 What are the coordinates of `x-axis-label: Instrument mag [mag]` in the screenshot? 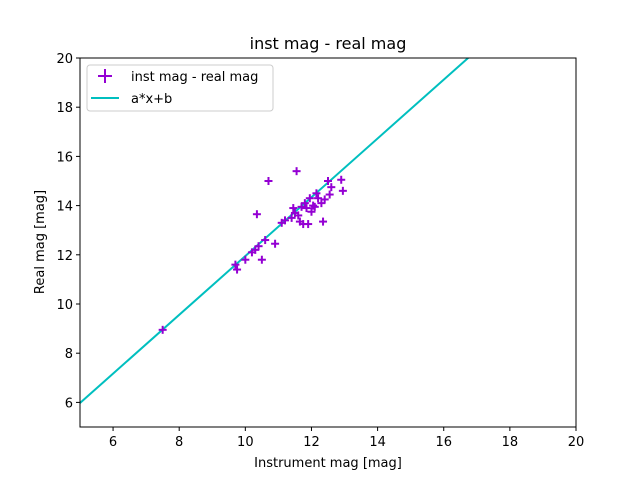 It's located at (328, 463).